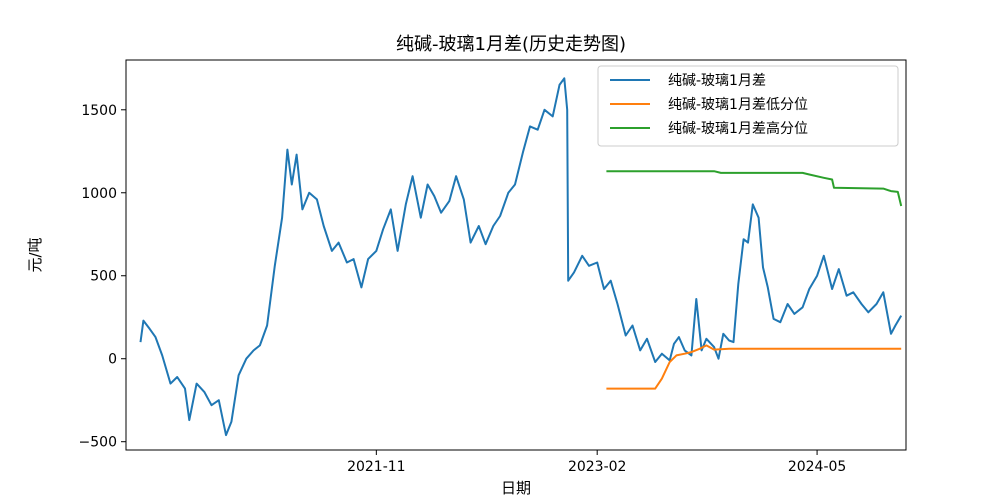 The image size is (1008, 504). I want to click on y-tick-label: 500, so click(103, 277).